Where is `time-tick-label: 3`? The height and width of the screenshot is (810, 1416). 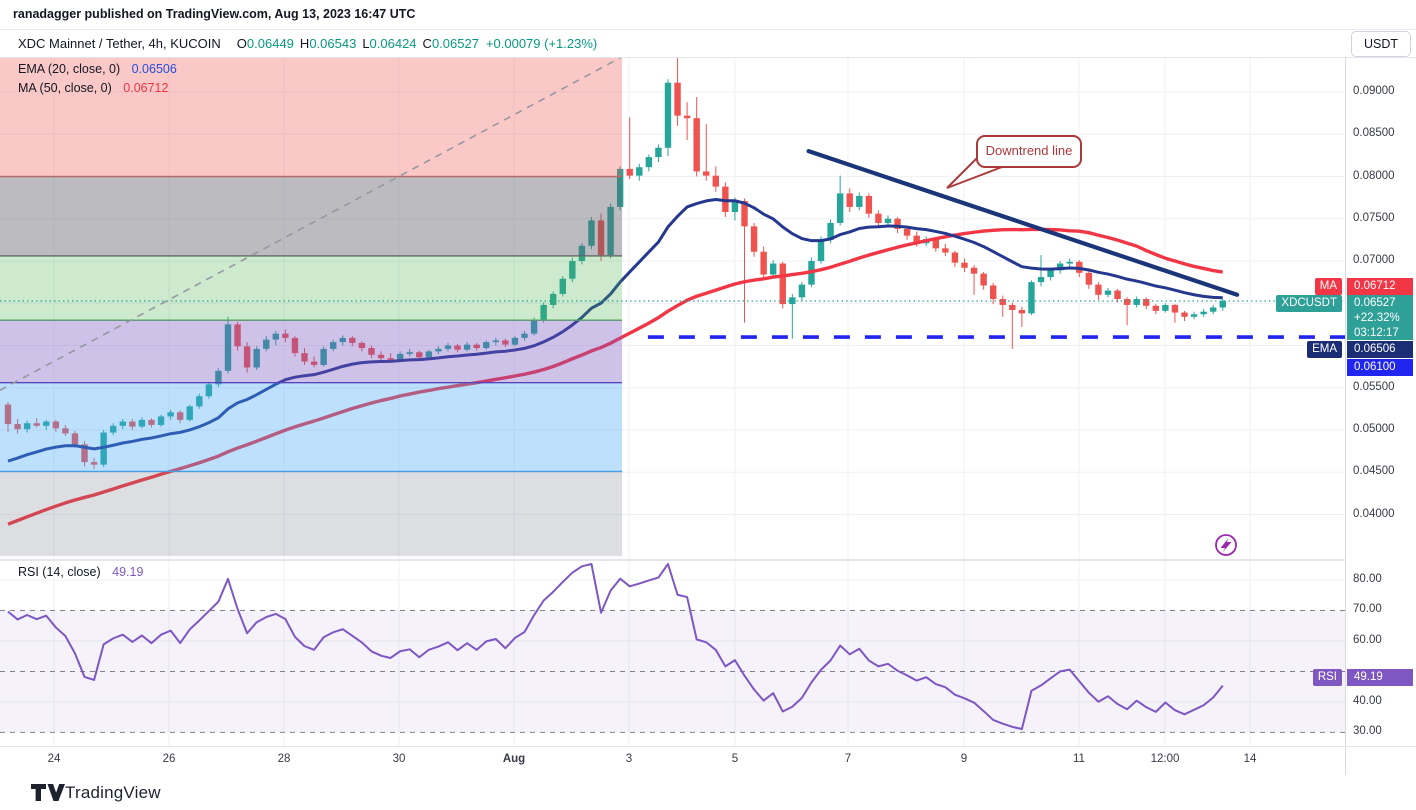
time-tick-label: 3 is located at coordinates (629, 759).